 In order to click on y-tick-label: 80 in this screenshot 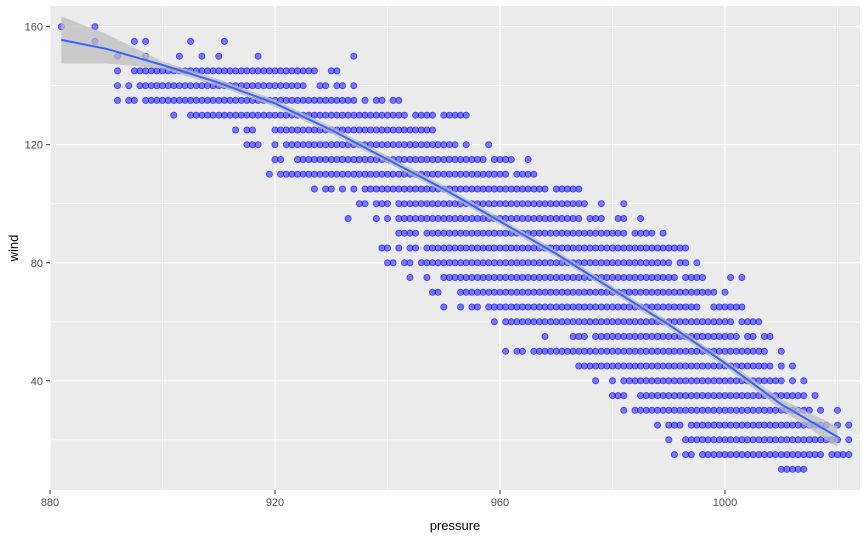, I will do `click(37, 264)`.